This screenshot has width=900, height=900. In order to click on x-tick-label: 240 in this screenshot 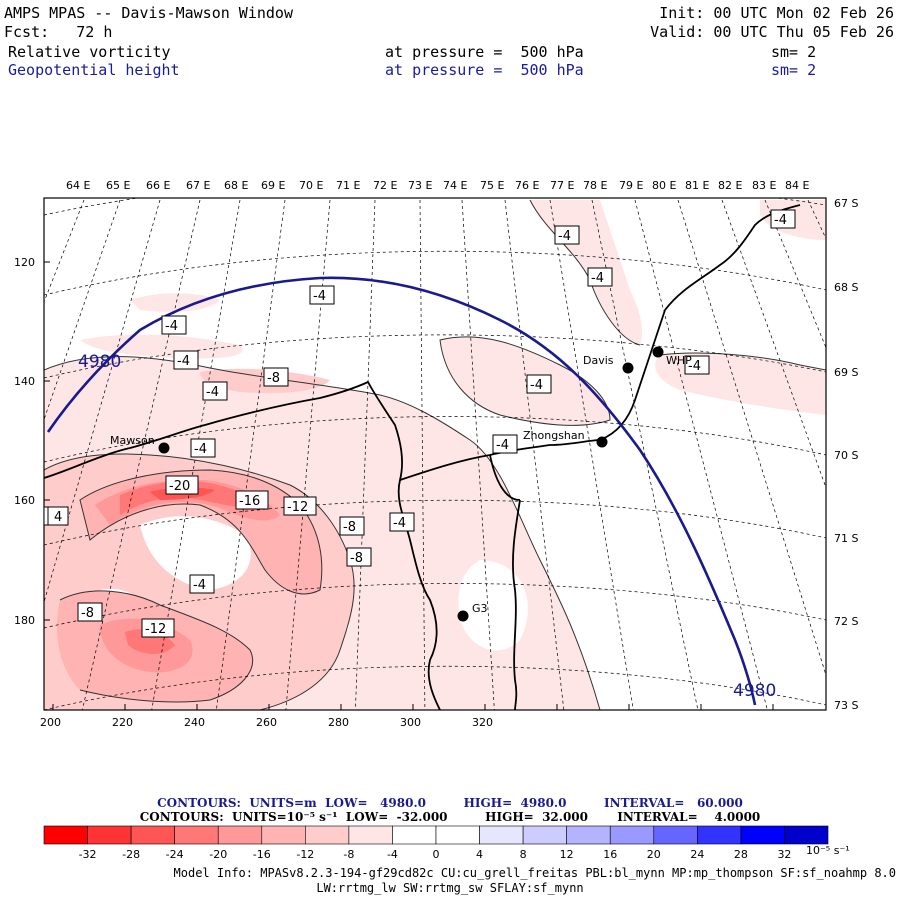, I will do `click(194, 722)`.